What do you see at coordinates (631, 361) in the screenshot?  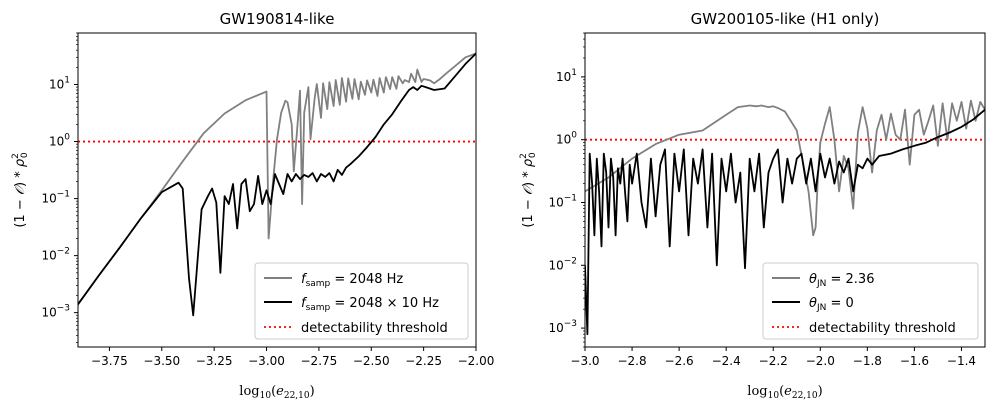 I see `x-tick-label: −2.8` at bounding box center [631, 361].